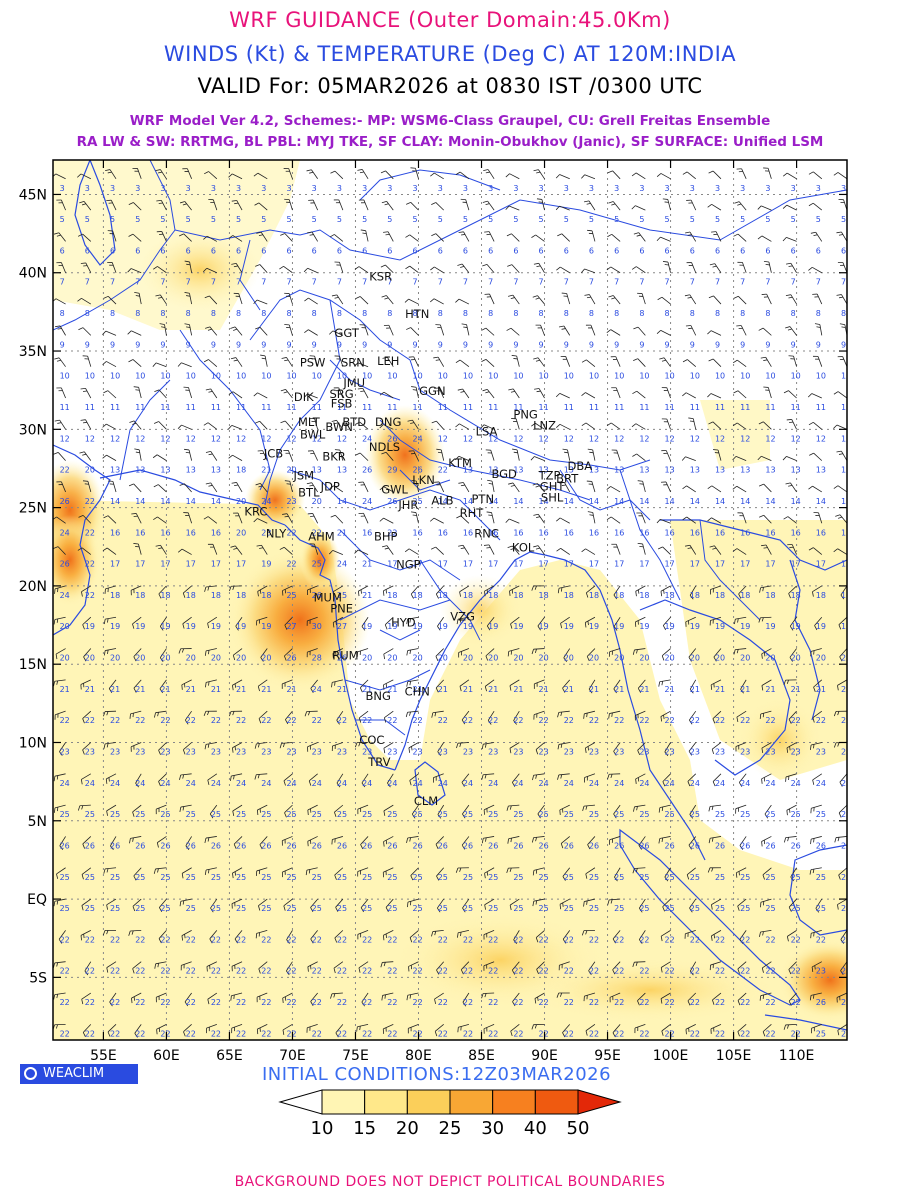 The image size is (900, 1200). What do you see at coordinates (525, 414) in the screenshot?
I see `station-label: PNG` at bounding box center [525, 414].